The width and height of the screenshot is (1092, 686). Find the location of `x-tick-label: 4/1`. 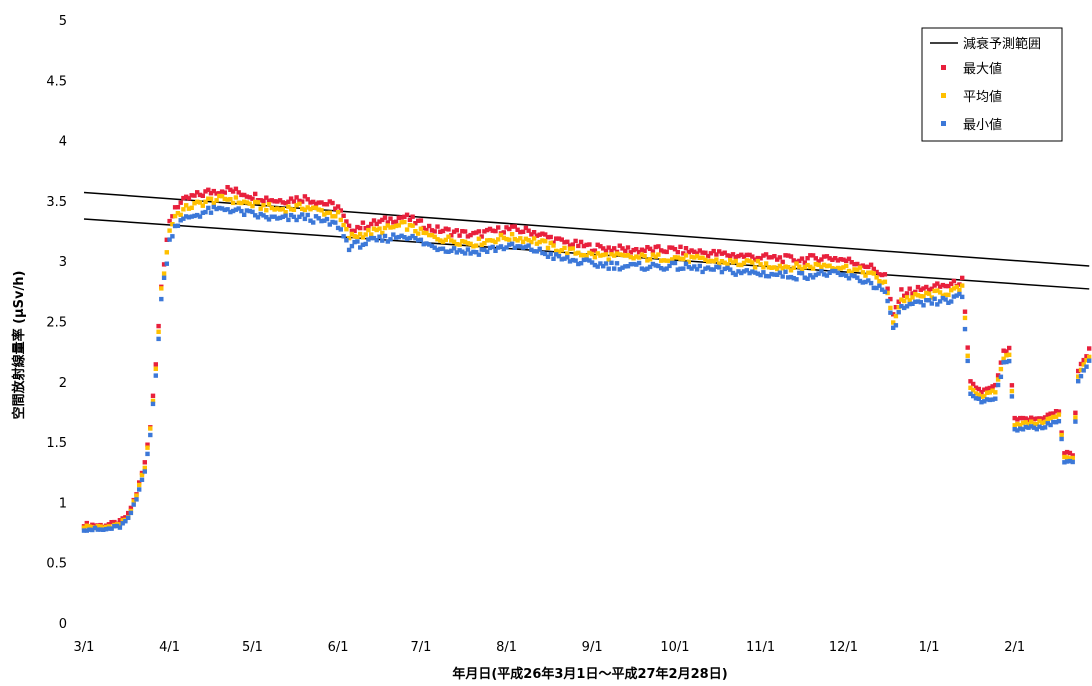

x-tick-label: 4/1 is located at coordinates (169, 647).